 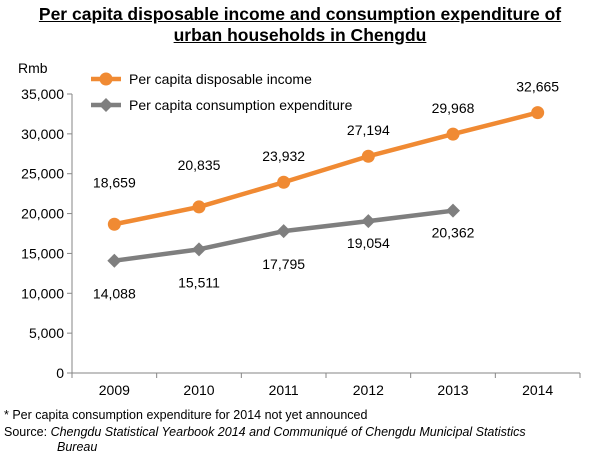 I want to click on x-tick-label: 2011, so click(x=284, y=390).